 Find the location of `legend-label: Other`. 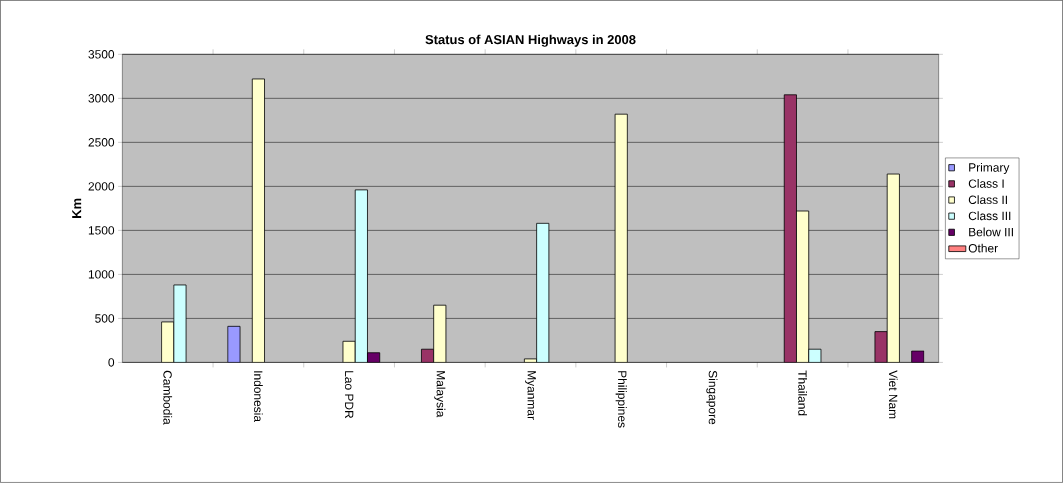

legend-label: Other is located at coordinates (983, 248).